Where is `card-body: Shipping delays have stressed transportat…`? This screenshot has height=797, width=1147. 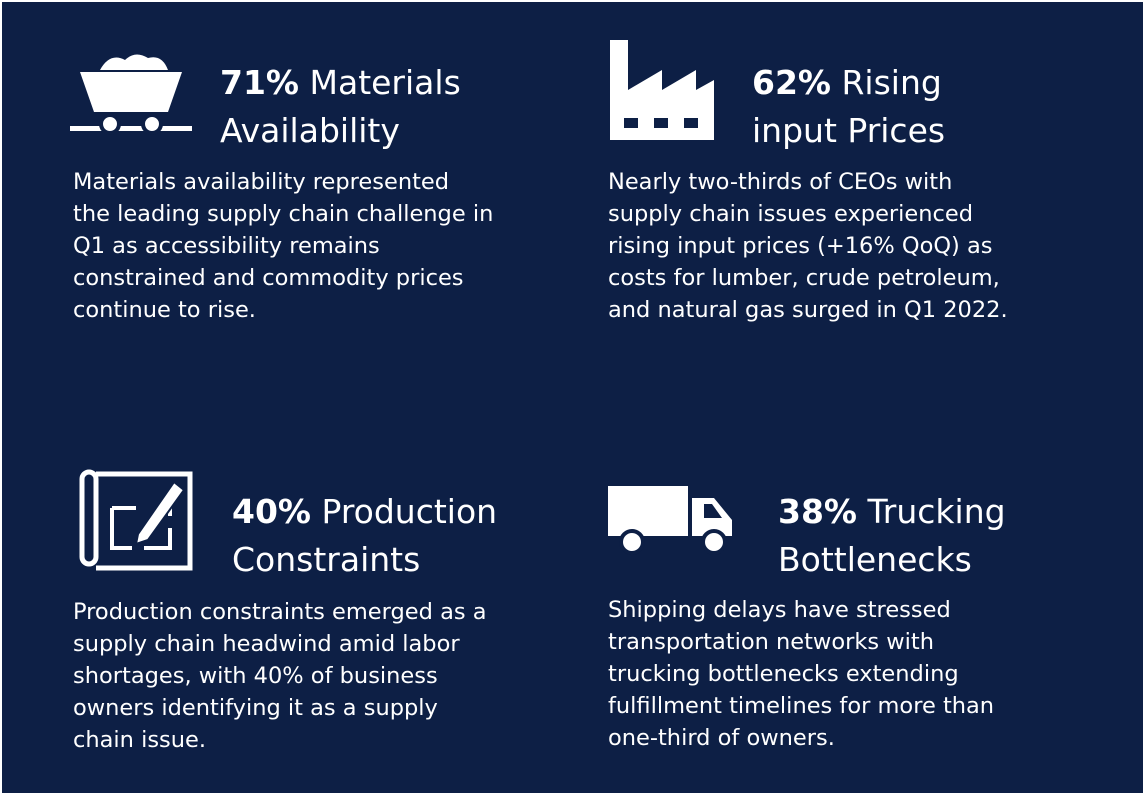
card-body: Shipping delays have stressed transportat… is located at coordinates (801, 674).